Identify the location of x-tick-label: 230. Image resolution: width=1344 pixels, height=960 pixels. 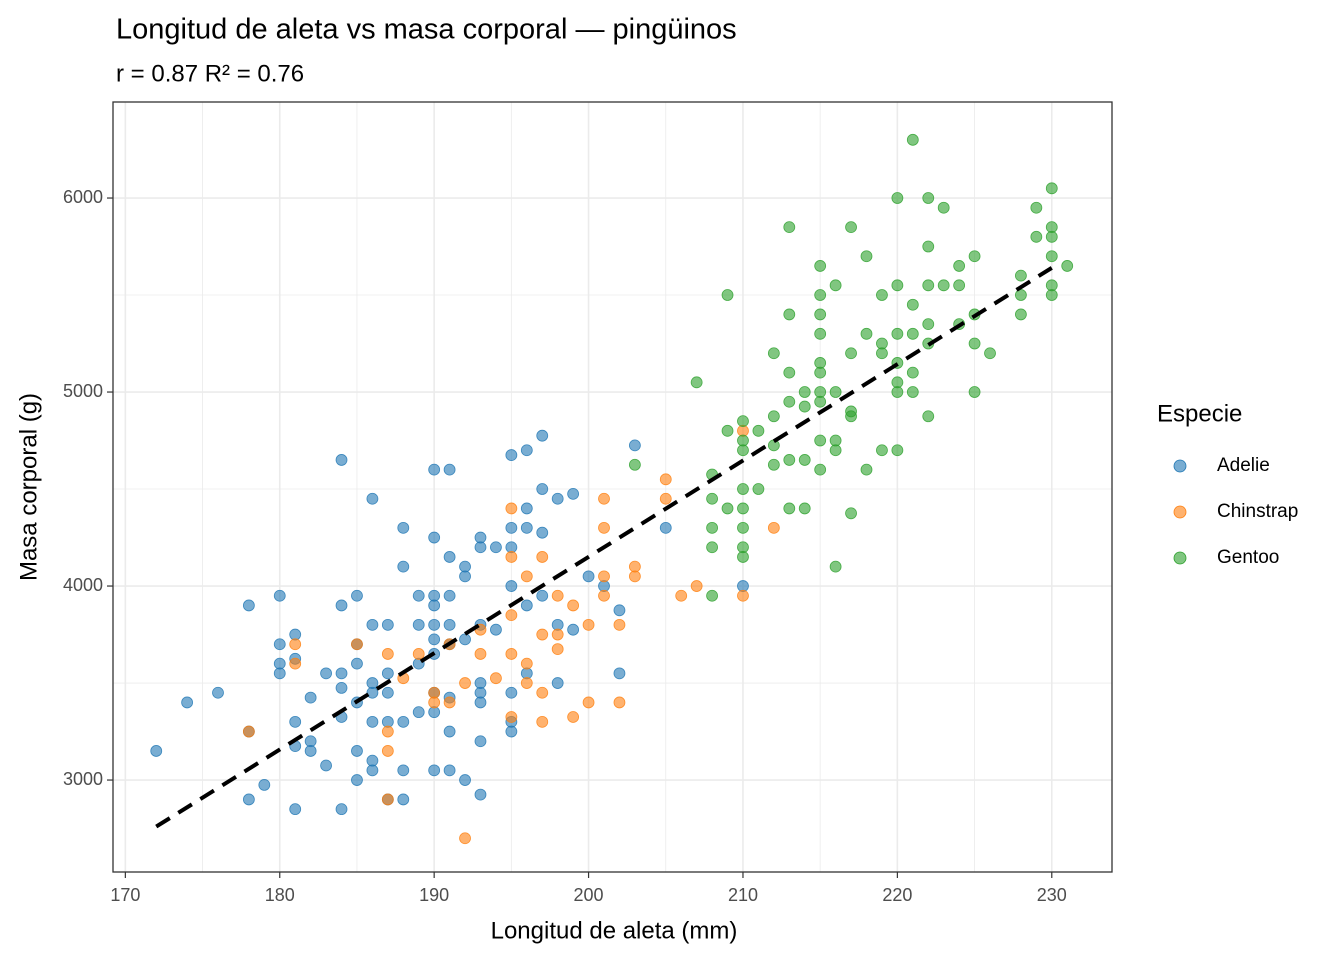
(1052, 895).